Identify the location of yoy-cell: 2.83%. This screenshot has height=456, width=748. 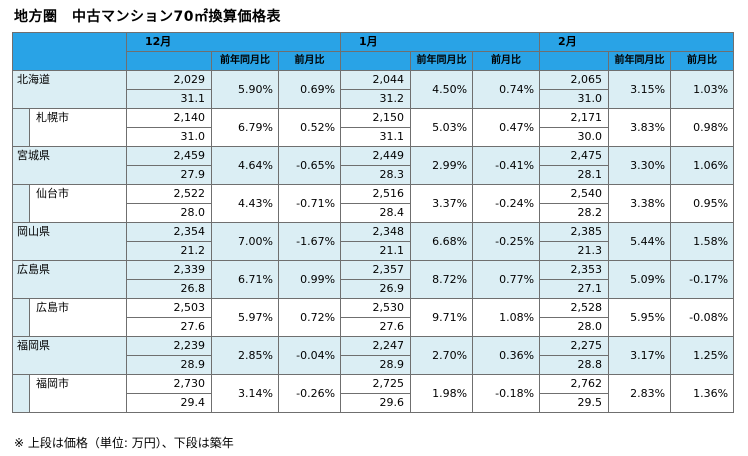
(640, 393).